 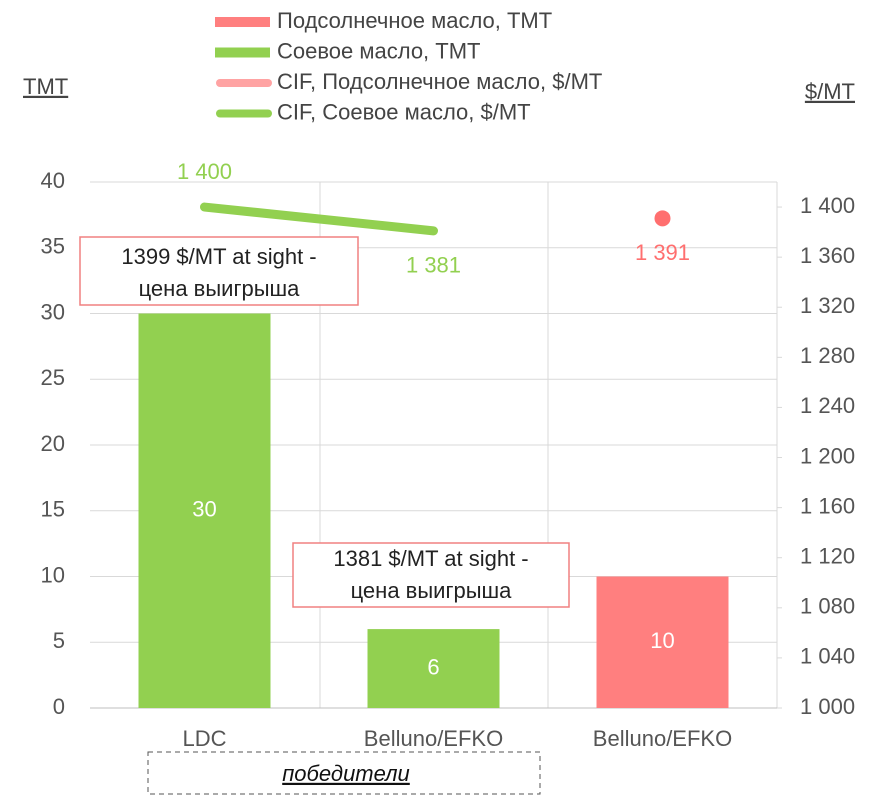 What do you see at coordinates (827, 405) in the screenshot?
I see `y2-tick-label: 1 240` at bounding box center [827, 405].